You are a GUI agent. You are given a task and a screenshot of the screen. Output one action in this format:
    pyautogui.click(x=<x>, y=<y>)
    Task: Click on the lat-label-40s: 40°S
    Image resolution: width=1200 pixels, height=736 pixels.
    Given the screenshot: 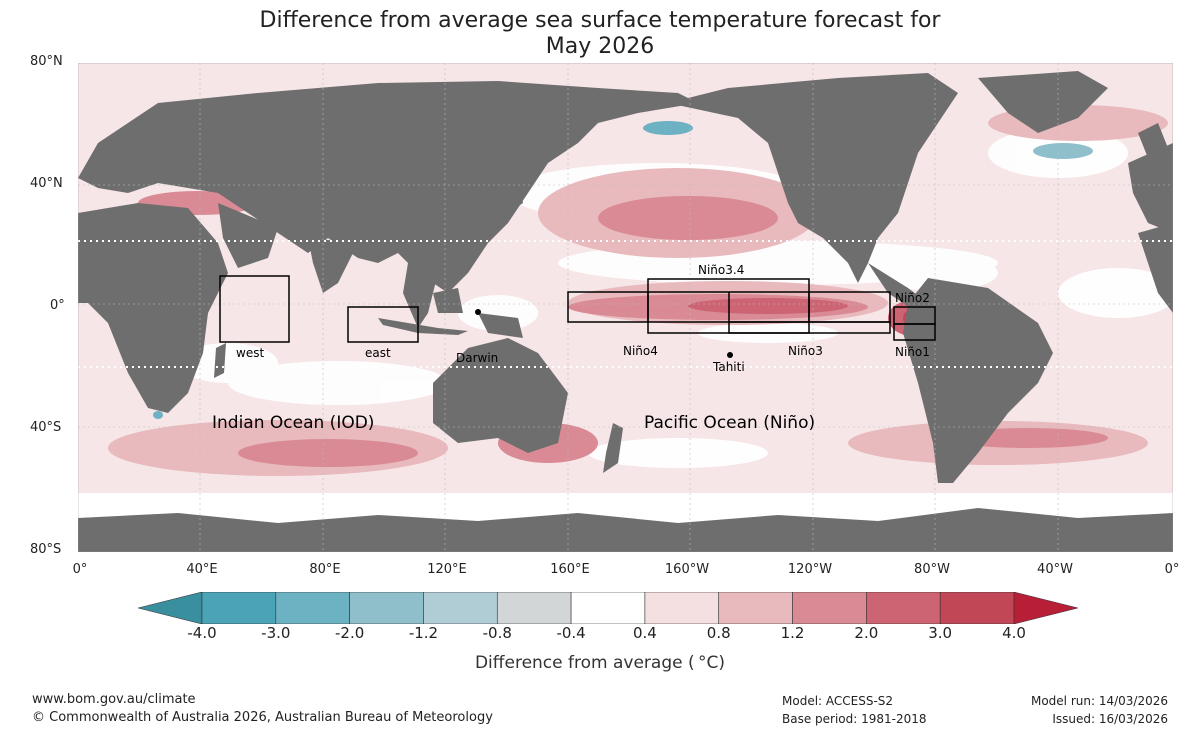 What is the action you would take?
    pyautogui.click(x=46, y=427)
    